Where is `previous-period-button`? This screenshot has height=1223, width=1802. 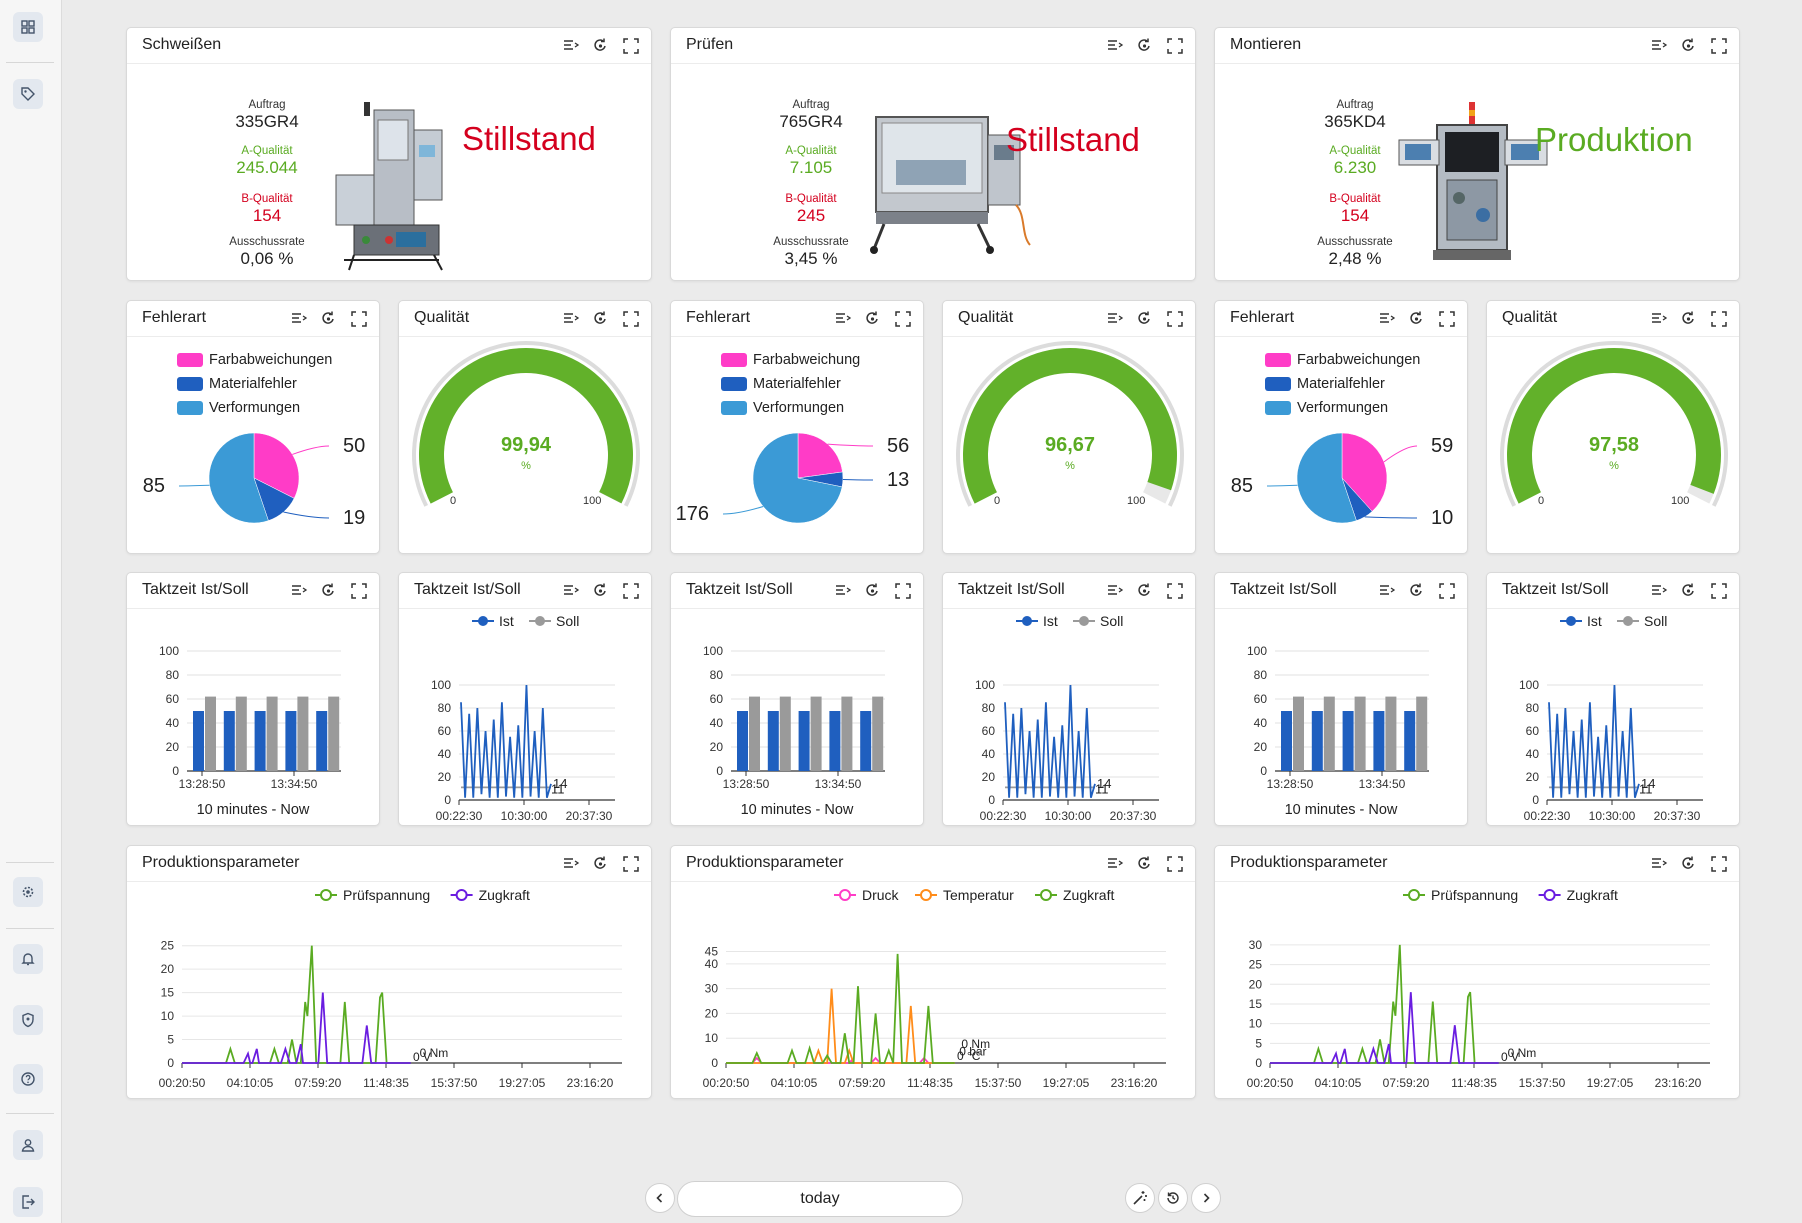
previous-period-button is located at coordinates (660, 1198).